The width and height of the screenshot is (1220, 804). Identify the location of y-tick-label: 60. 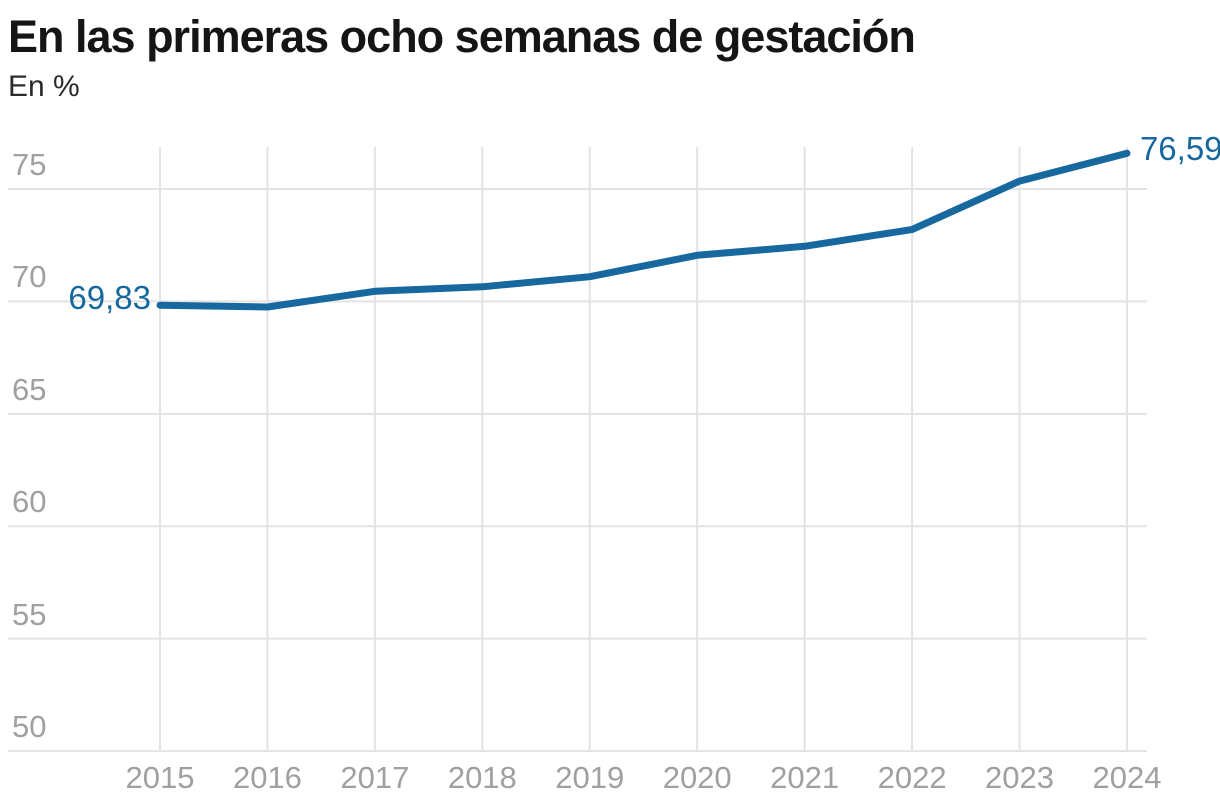
(29, 502).